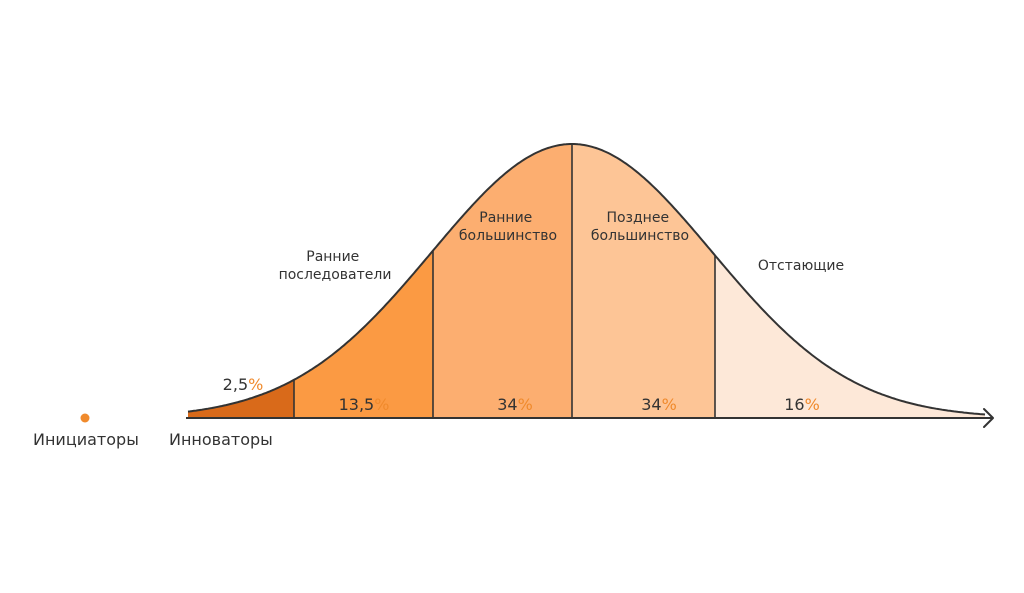 The height and width of the screenshot is (593, 1024). Describe the element at coordinates (508, 227) in the screenshot. I see `segment-label-early-majority: Ранние большинство` at that location.